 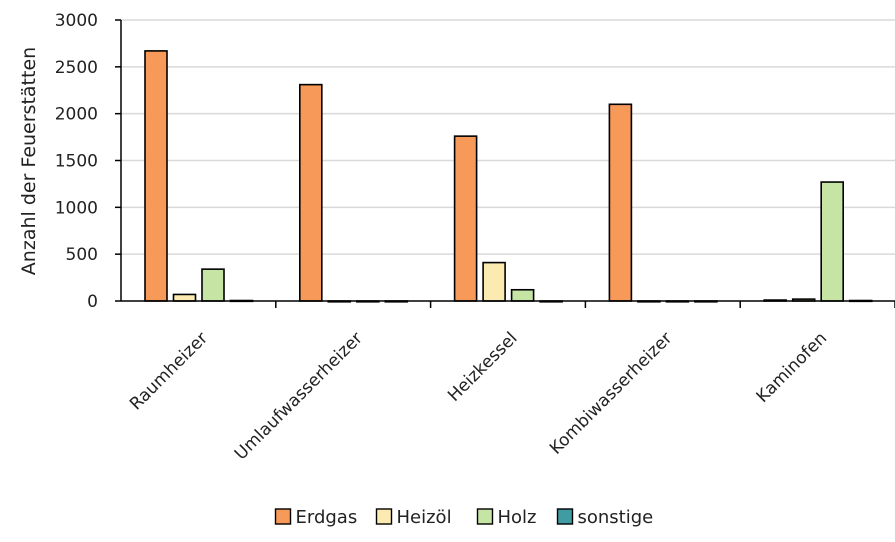 What do you see at coordinates (517, 517) in the screenshot?
I see `legend-label: Holz` at bounding box center [517, 517].